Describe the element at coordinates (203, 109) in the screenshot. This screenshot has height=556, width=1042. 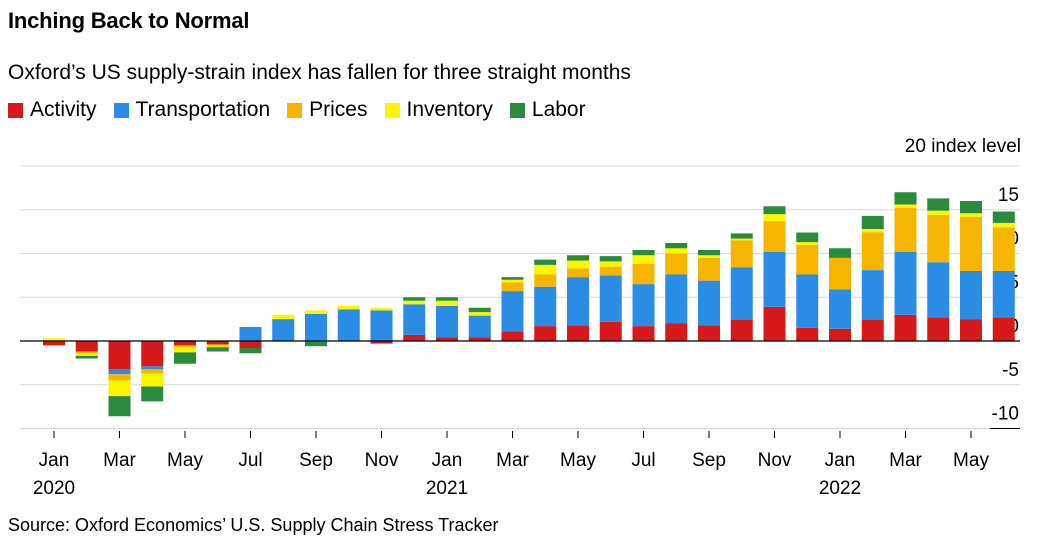
I see `legend-label: Transportation` at that location.